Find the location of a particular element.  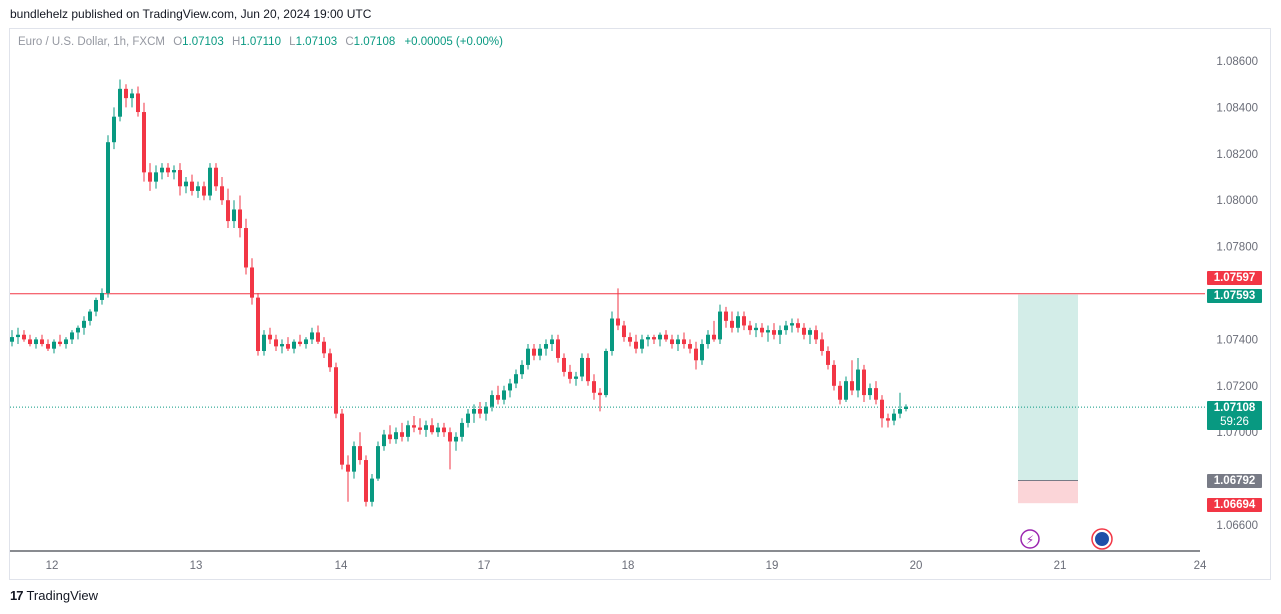

lightning-event-icon is located at coordinates (1030, 539).